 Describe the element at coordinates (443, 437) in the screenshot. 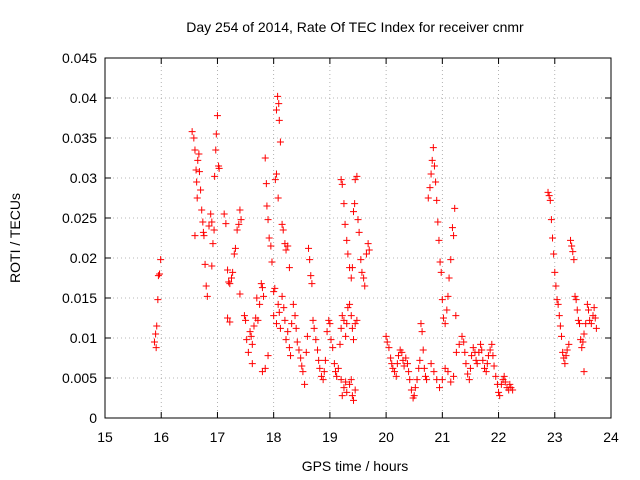

I see `x-tick-label: 21` at that location.